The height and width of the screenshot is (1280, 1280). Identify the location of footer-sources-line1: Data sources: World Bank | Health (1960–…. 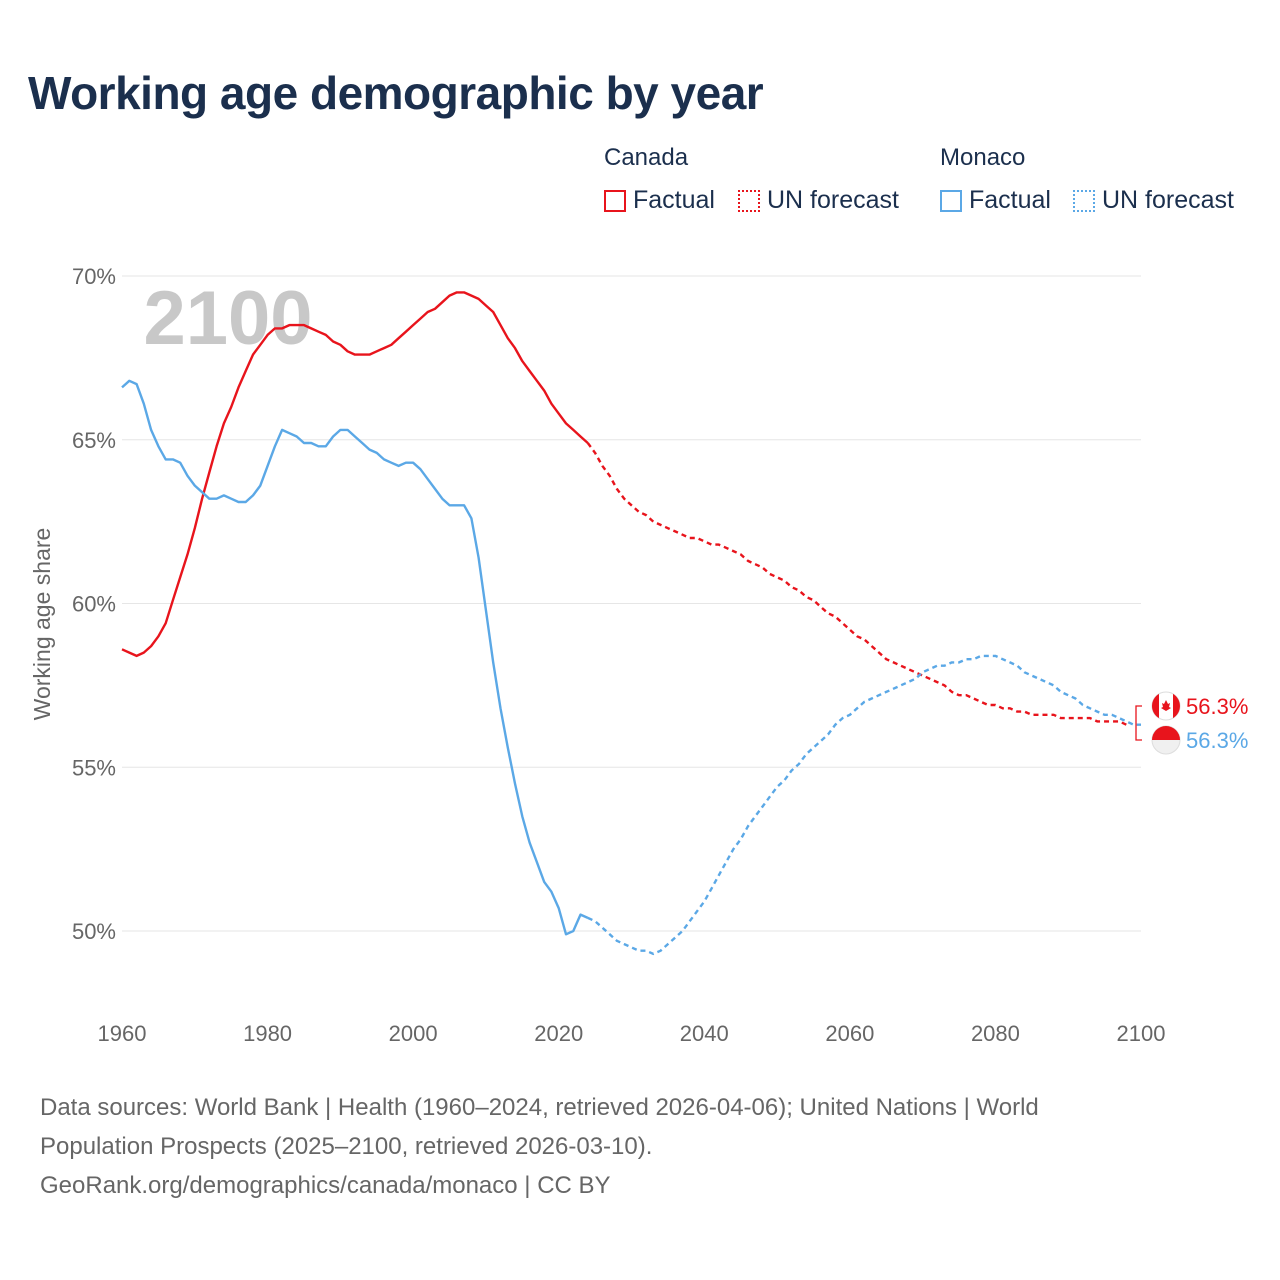
(539, 1107).